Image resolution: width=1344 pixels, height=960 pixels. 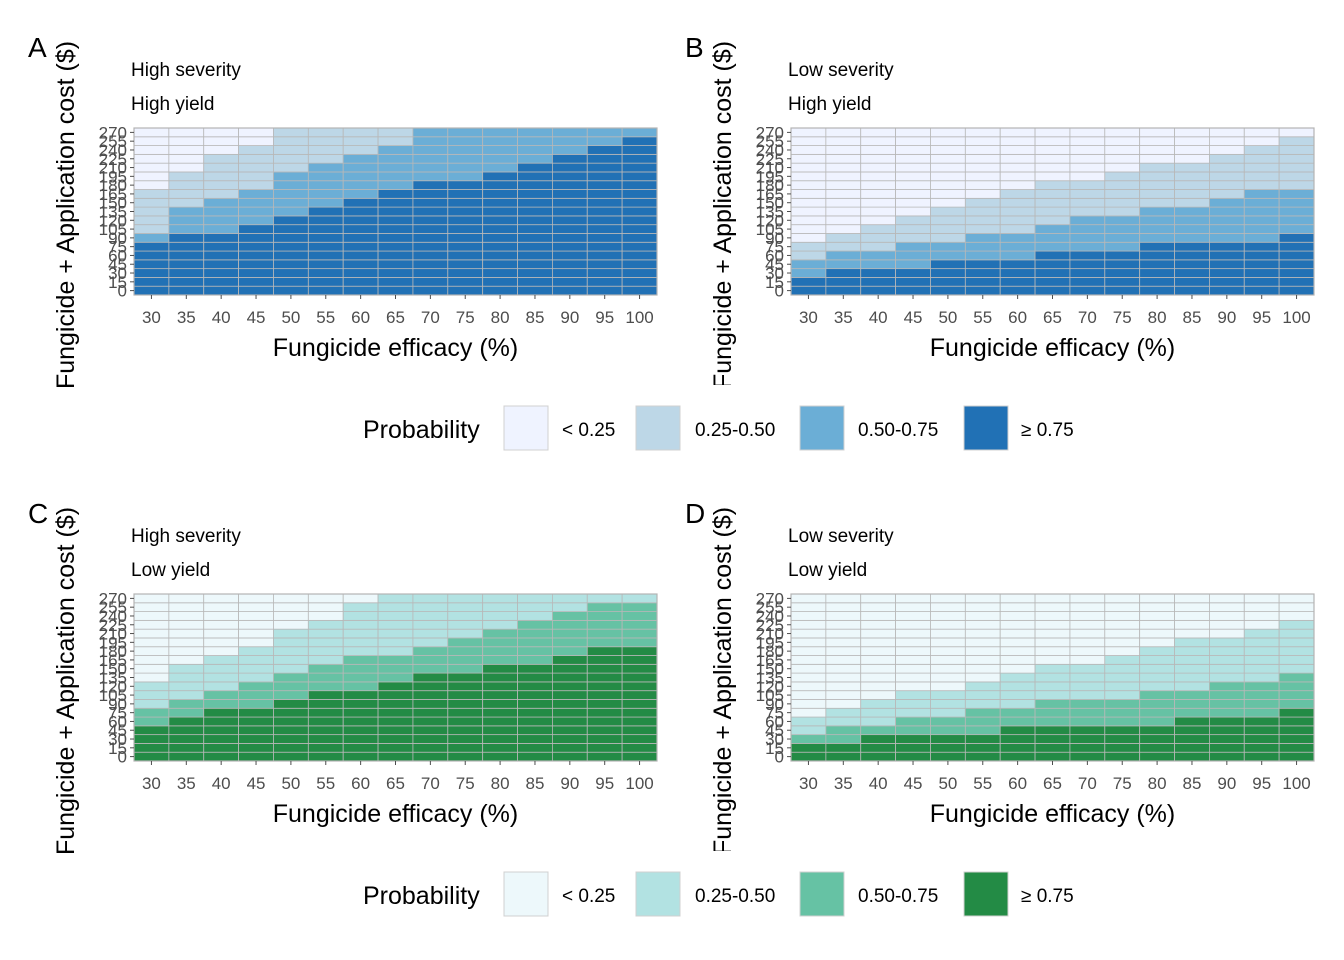 I want to click on ylabel-group: Fungicide + Application cost ($), so click(x=723, y=213).